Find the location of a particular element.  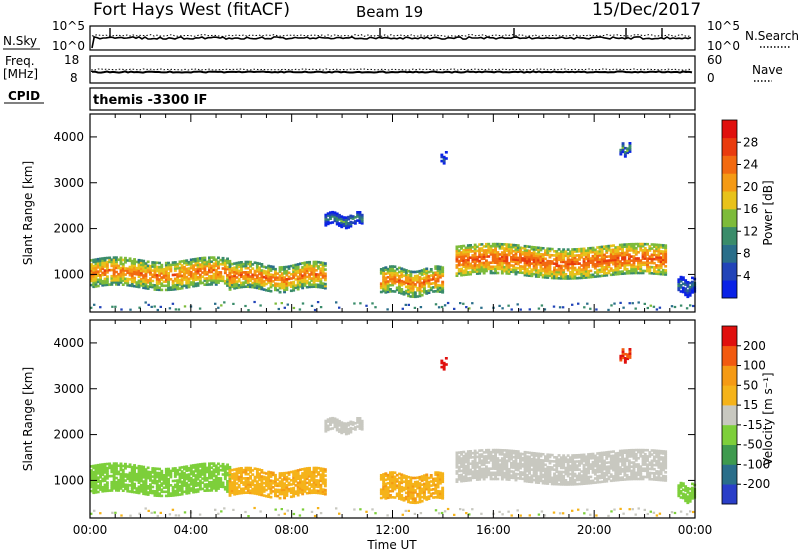

date-label: 15/Dec/2017 is located at coordinates (646, 10).